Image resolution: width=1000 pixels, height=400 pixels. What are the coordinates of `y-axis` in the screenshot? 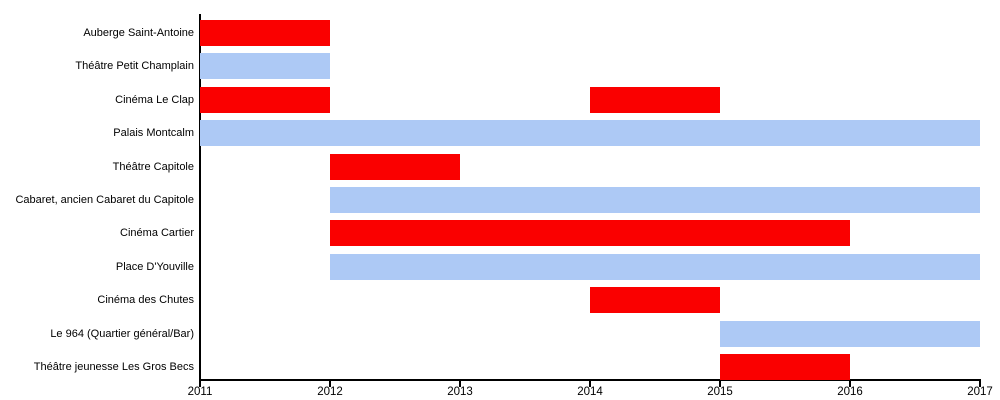 It's located at (200, 197).